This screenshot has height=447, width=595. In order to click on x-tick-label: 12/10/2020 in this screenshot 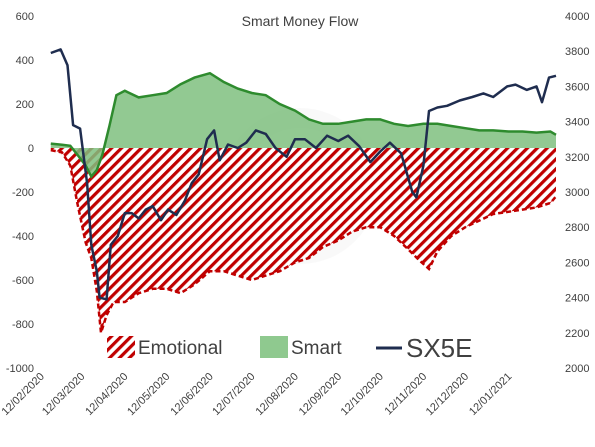, I will do `click(362, 394)`.